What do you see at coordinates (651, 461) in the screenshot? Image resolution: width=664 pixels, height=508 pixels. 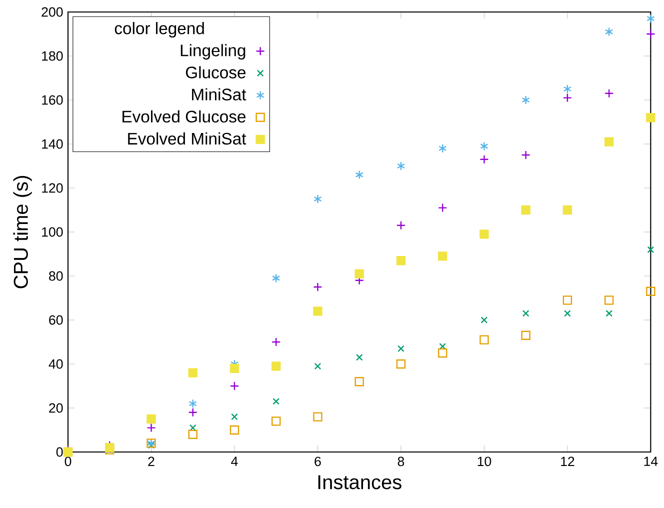 I see `x-tick-label: 14` at bounding box center [651, 461].